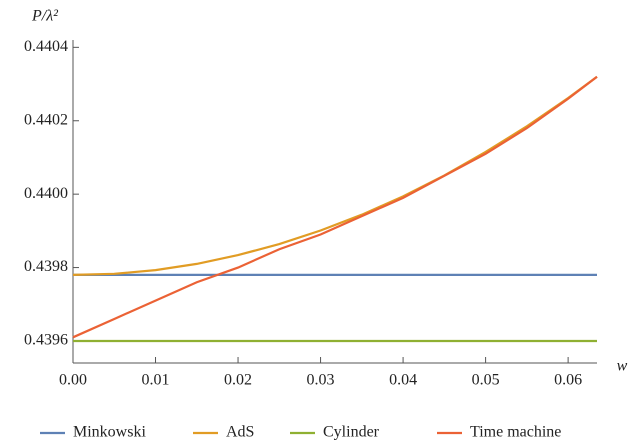 The height and width of the screenshot is (446, 630). Describe the element at coordinates (240, 432) in the screenshot. I see `legend-label: AdS` at that location.